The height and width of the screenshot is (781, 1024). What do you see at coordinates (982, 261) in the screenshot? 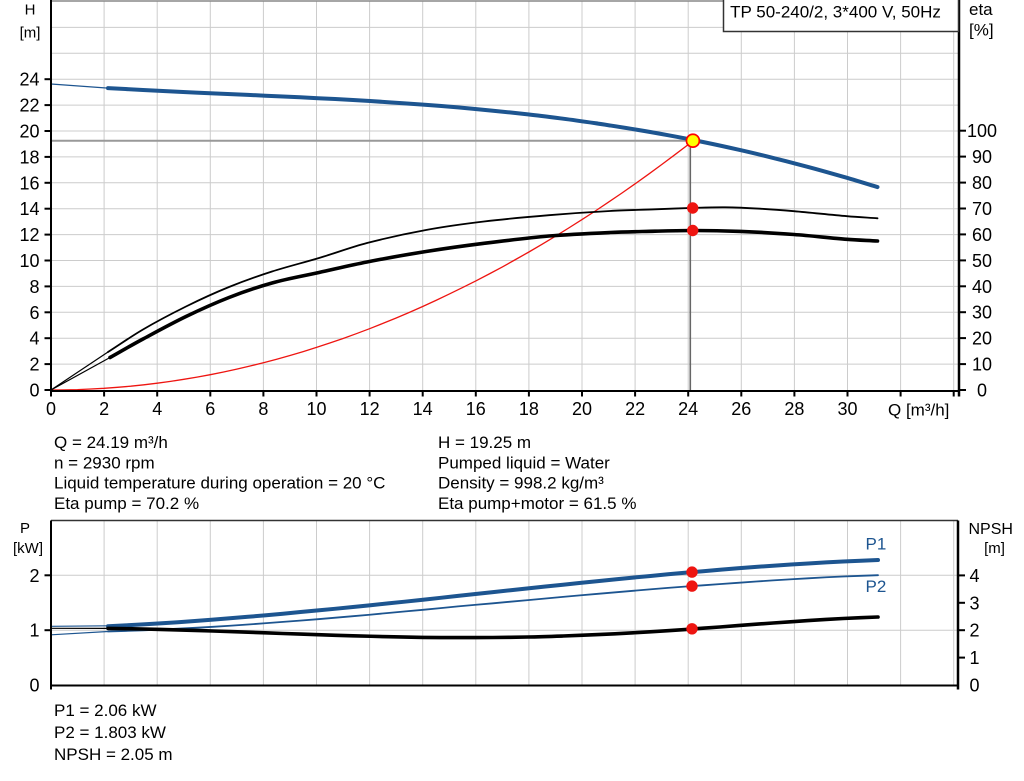
I see `svg-text: 50` at bounding box center [982, 261].